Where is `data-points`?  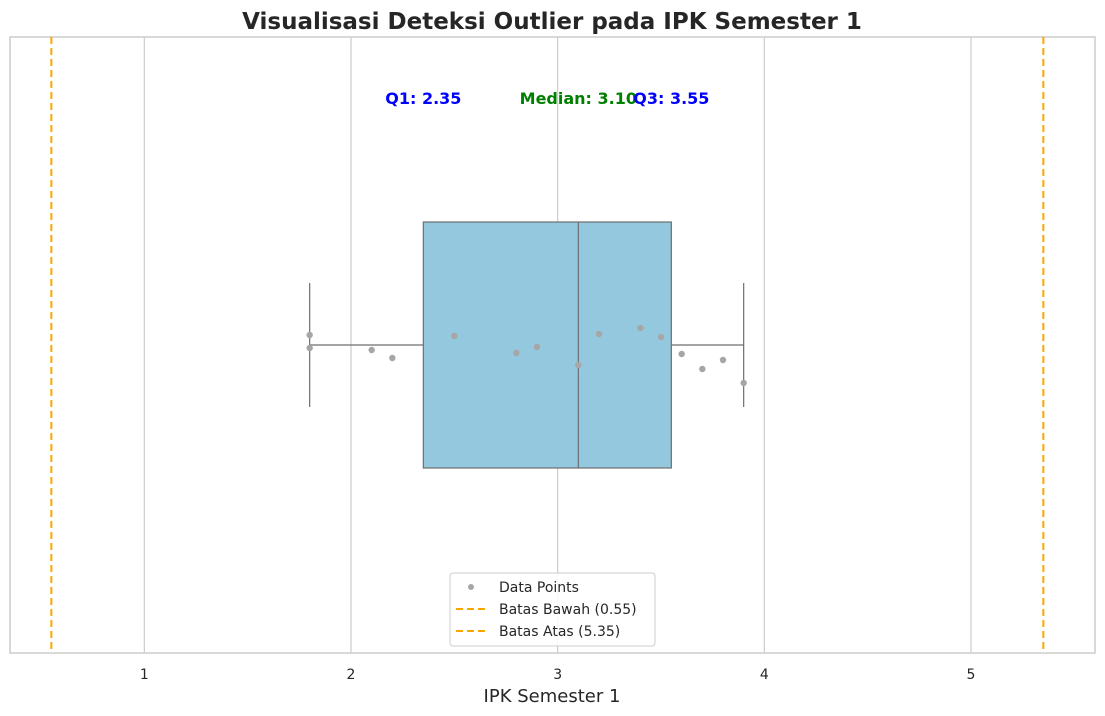 data-points is located at coordinates (526, 355).